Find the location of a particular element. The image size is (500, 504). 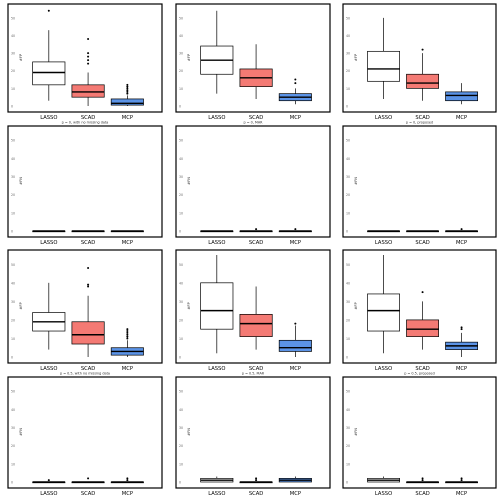

panel-2: 0 10 20 30 40 50 #FP LASSO SCAD MCP p = 0, MAR is located at coordinates (253, 64).